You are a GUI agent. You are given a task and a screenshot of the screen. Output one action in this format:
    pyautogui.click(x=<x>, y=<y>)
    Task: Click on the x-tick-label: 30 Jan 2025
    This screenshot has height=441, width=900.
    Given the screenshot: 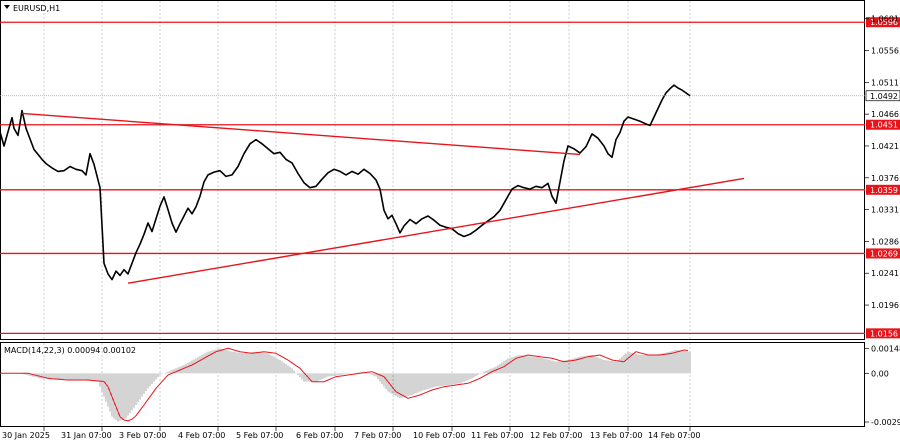 What is the action you would take?
    pyautogui.click(x=26, y=435)
    